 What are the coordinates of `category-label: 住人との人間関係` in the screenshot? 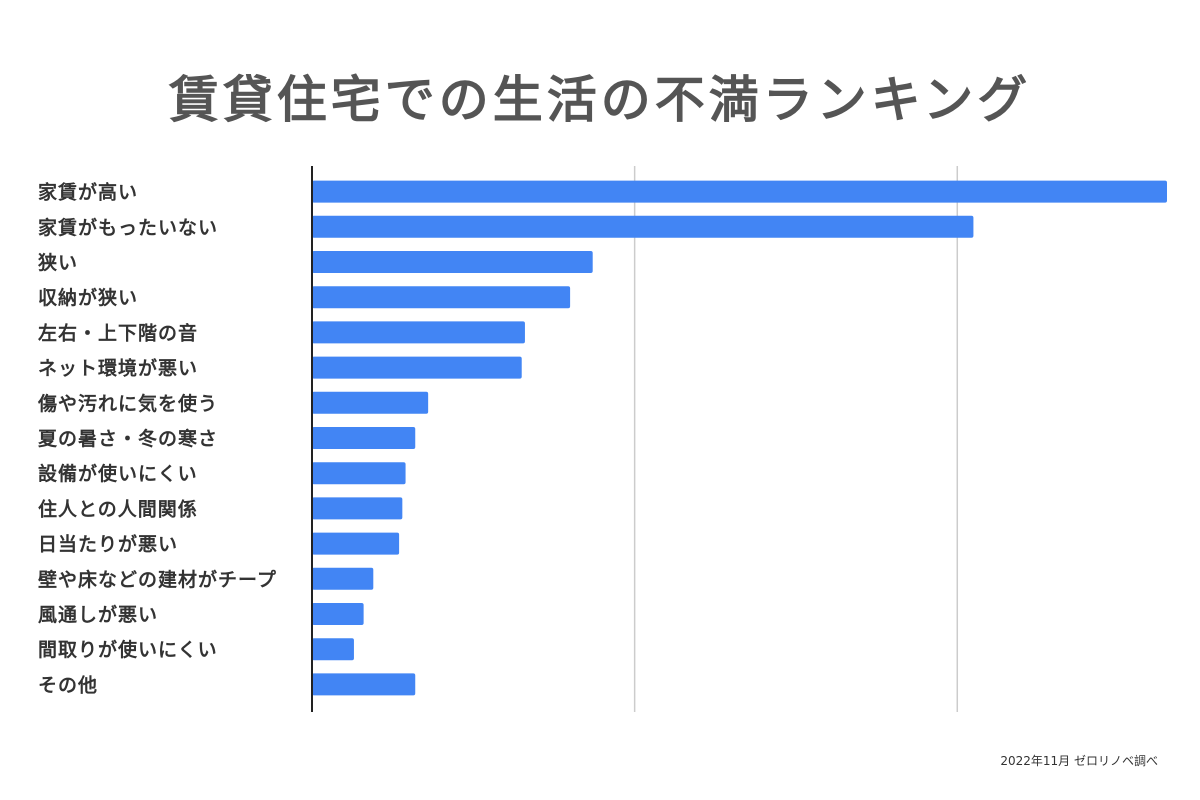 It's located at (118, 508).